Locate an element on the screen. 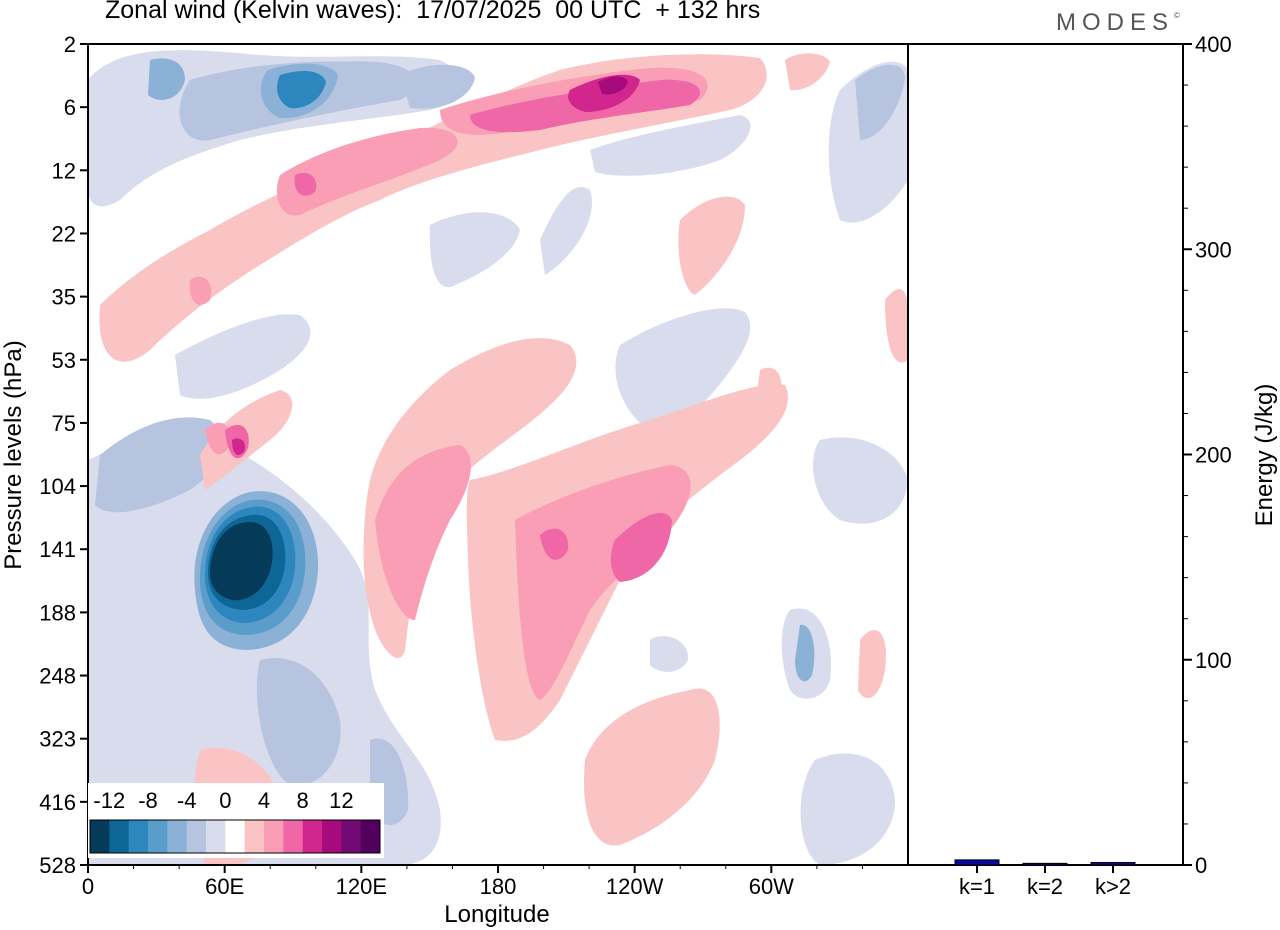  brand-mark: © is located at coordinates (1177, 15).